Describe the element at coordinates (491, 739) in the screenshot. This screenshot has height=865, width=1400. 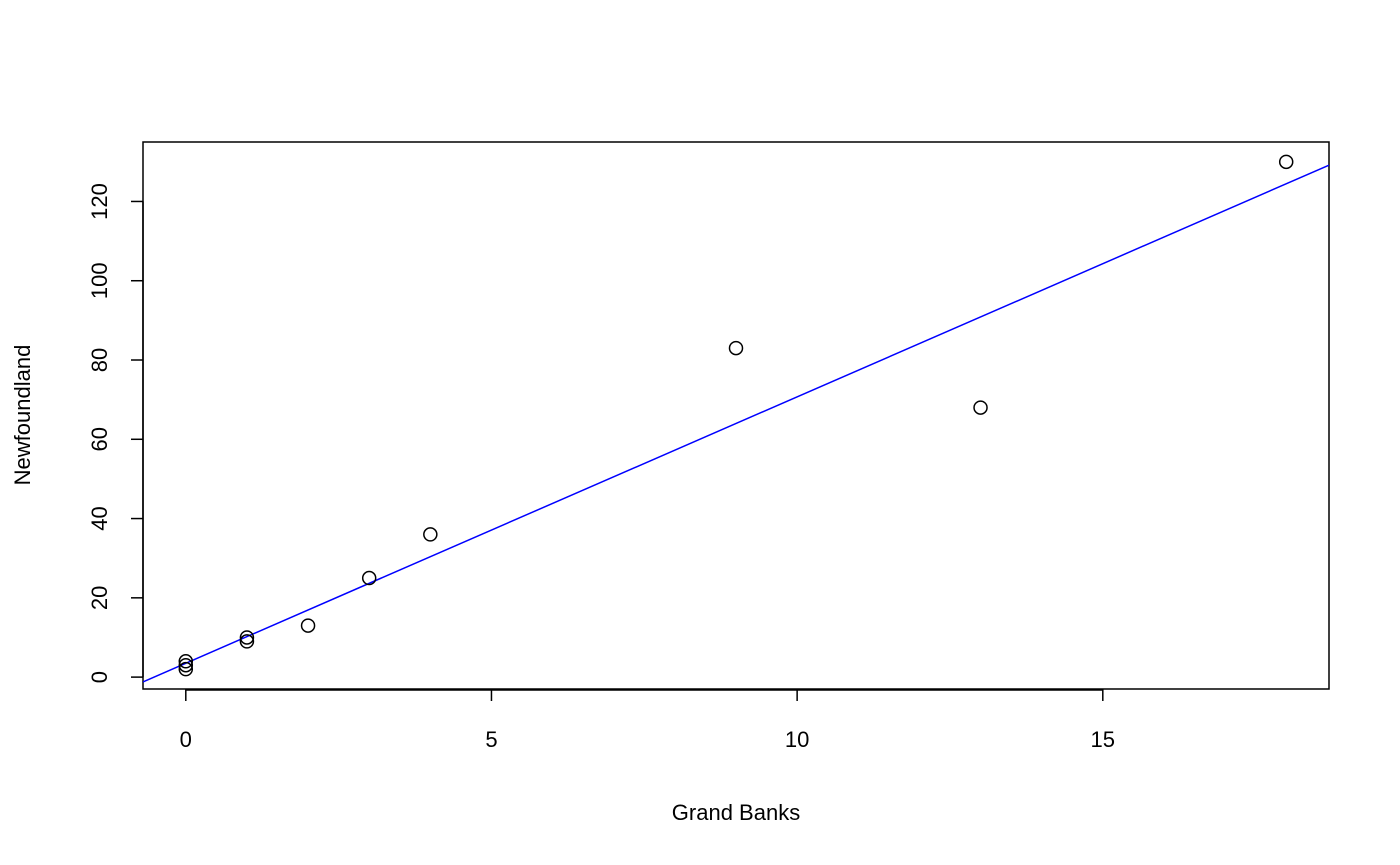
I see `x-tick-label: 5` at that location.